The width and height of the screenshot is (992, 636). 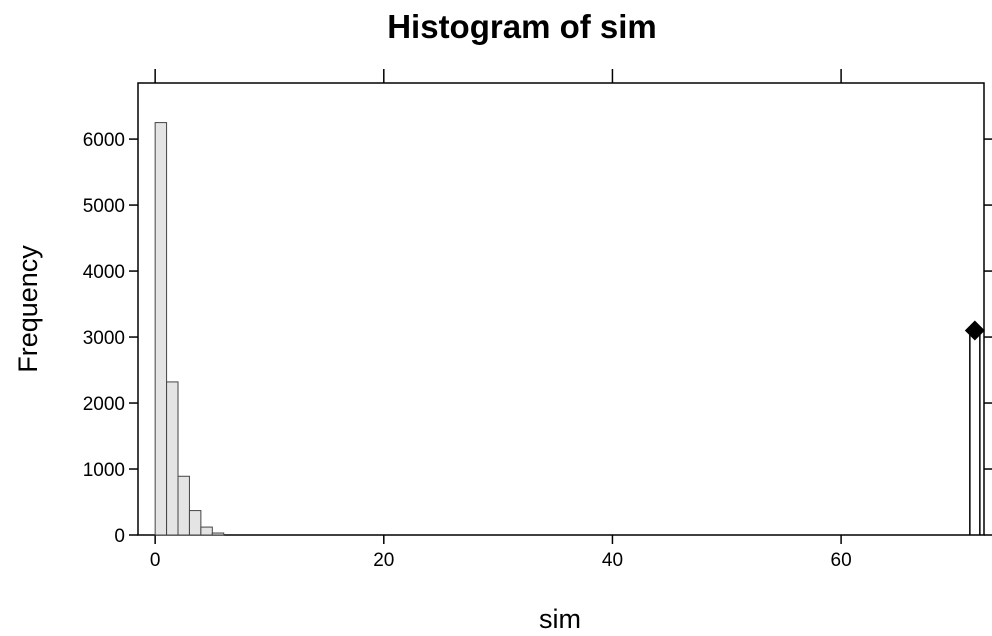 I want to click on x-tick-label: 60, so click(x=841, y=560).